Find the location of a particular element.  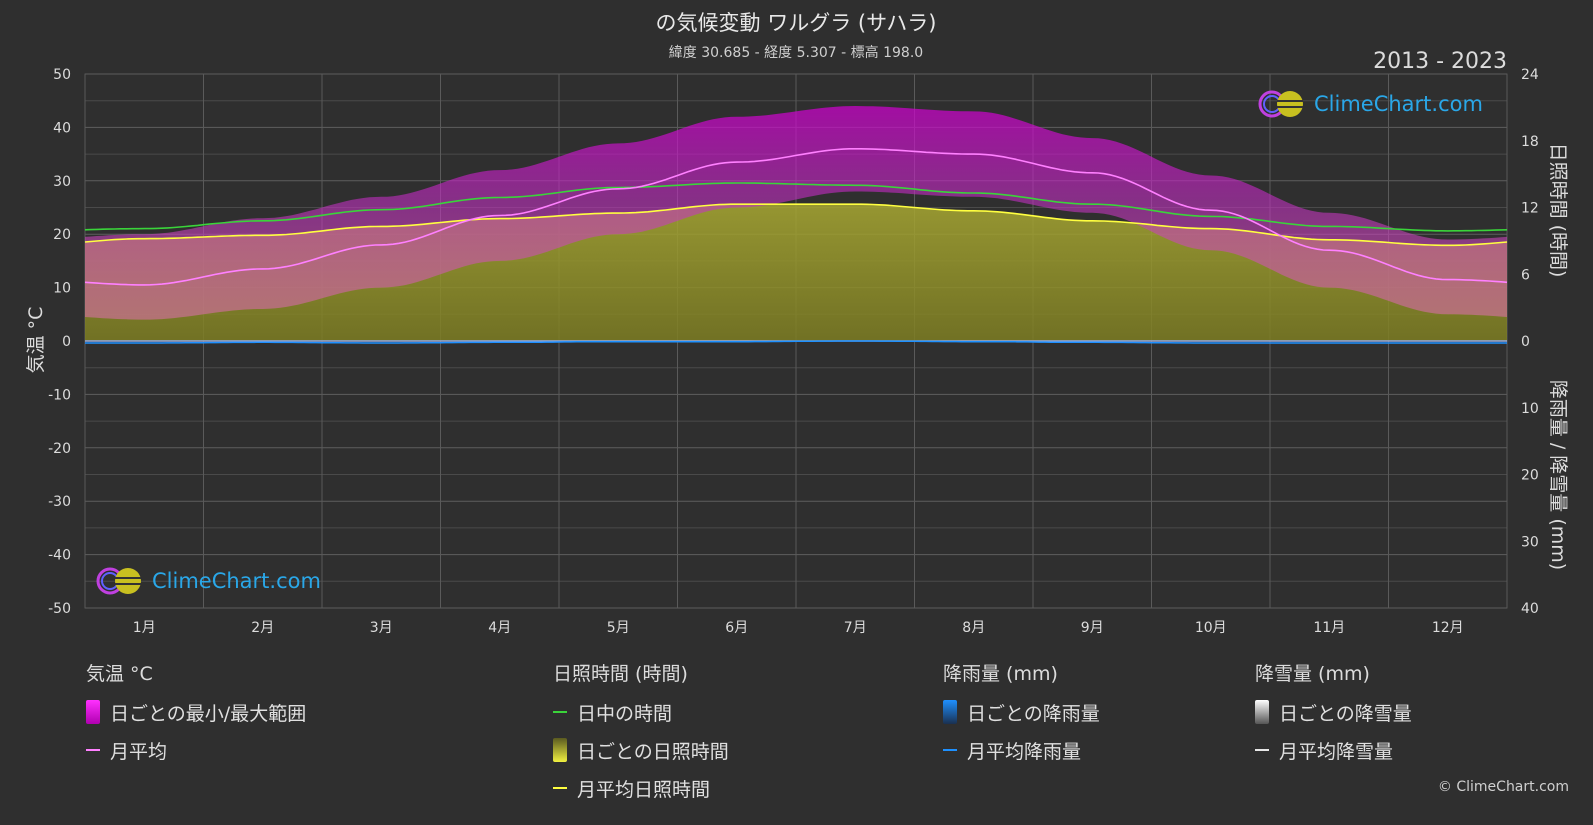

legend-sun: 日照時間 (時間) 日中の時間 日ごとの日照時間 月平均日照時間 is located at coordinates (641, 738).